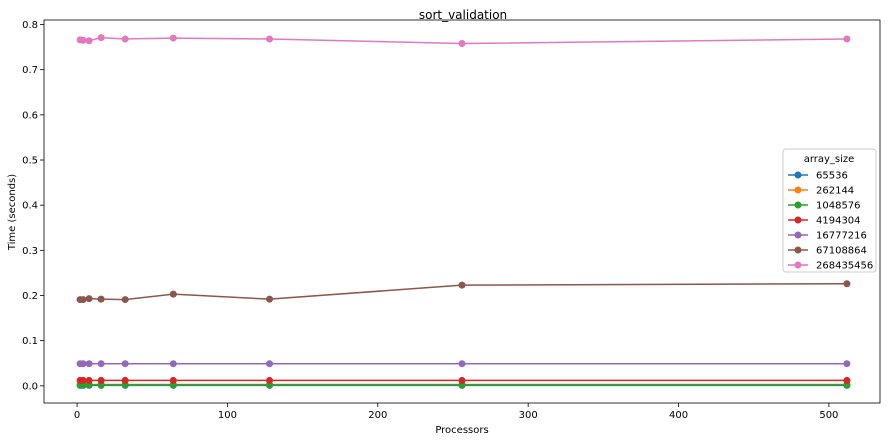 The height and width of the screenshot is (441, 888). I want to click on legend-item: 268435456, so click(830, 266).